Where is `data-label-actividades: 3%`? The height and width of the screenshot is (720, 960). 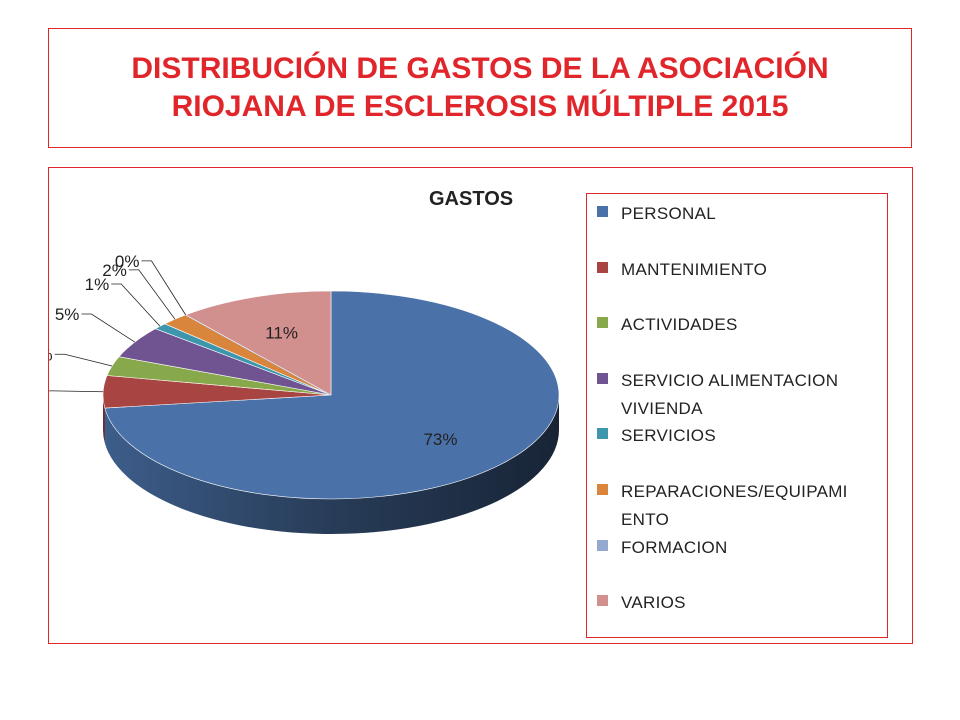 data-label-actividades: 3% is located at coordinates (51, 354).